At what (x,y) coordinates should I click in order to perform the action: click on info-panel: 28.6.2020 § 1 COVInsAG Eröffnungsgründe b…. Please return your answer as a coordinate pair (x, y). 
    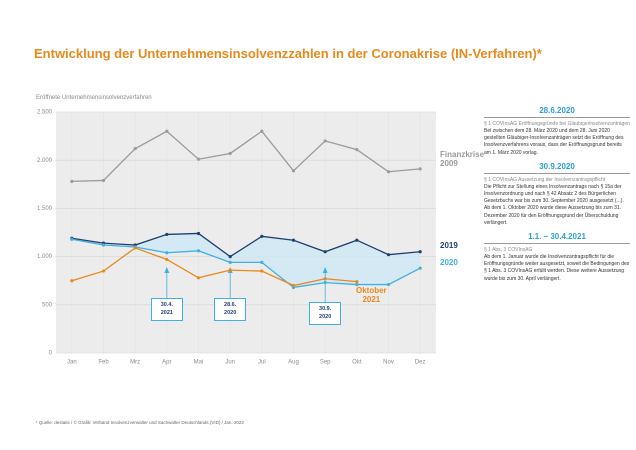
    Looking at the image, I should click on (557, 197).